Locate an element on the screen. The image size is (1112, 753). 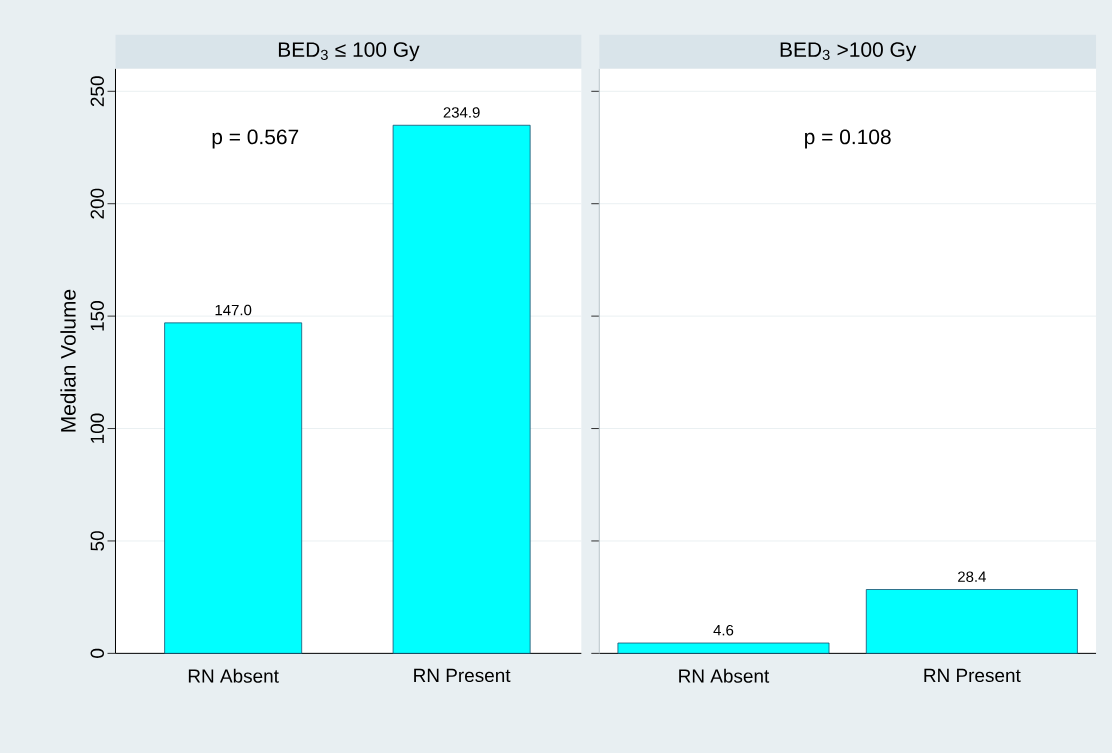
y-tick-label: 150 is located at coordinates (97, 316).